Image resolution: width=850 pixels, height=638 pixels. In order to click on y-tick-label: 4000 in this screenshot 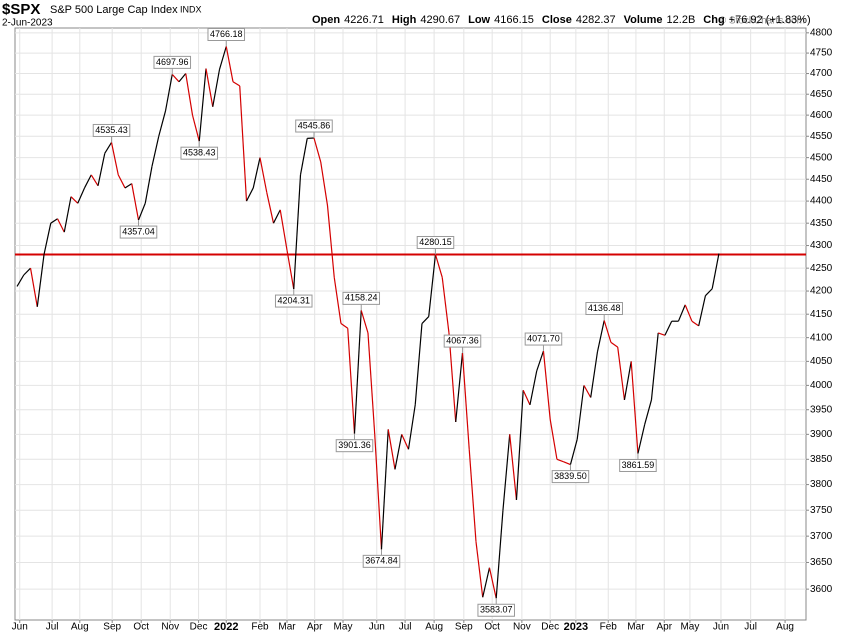, I will do `click(821, 385)`.